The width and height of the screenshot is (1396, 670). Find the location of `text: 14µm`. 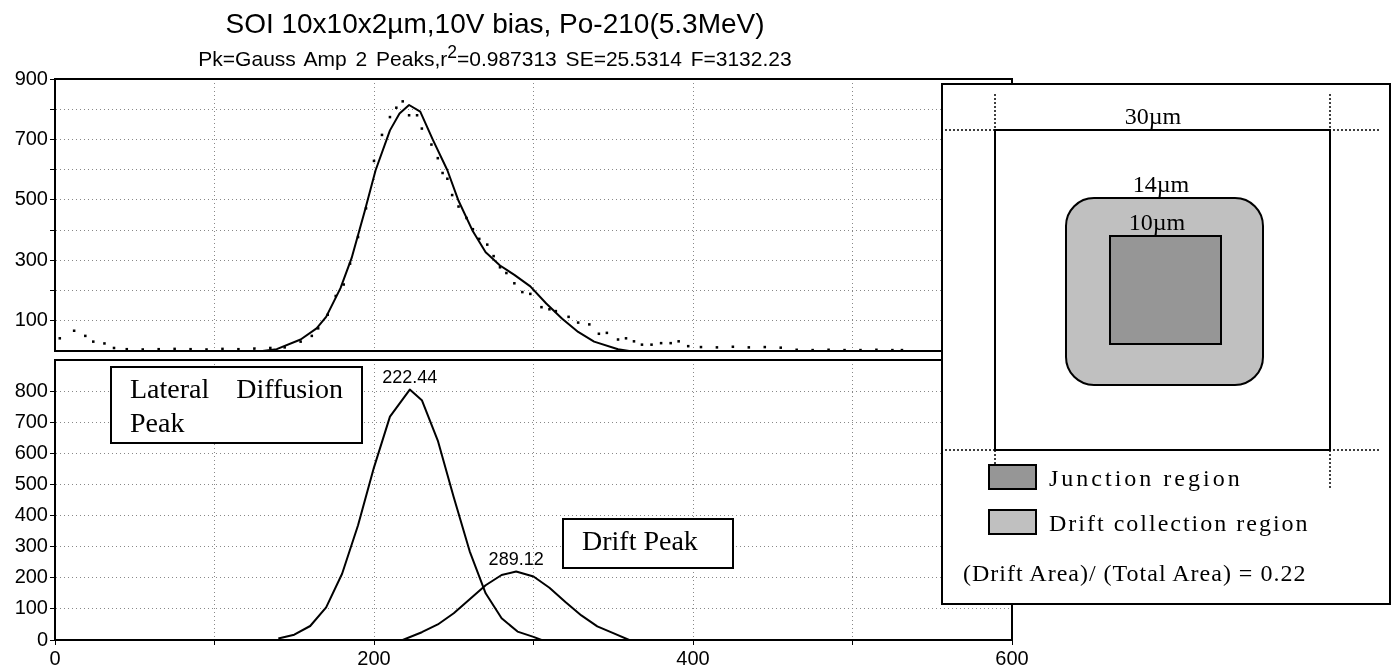

text: 14µm is located at coordinates (1161, 184).